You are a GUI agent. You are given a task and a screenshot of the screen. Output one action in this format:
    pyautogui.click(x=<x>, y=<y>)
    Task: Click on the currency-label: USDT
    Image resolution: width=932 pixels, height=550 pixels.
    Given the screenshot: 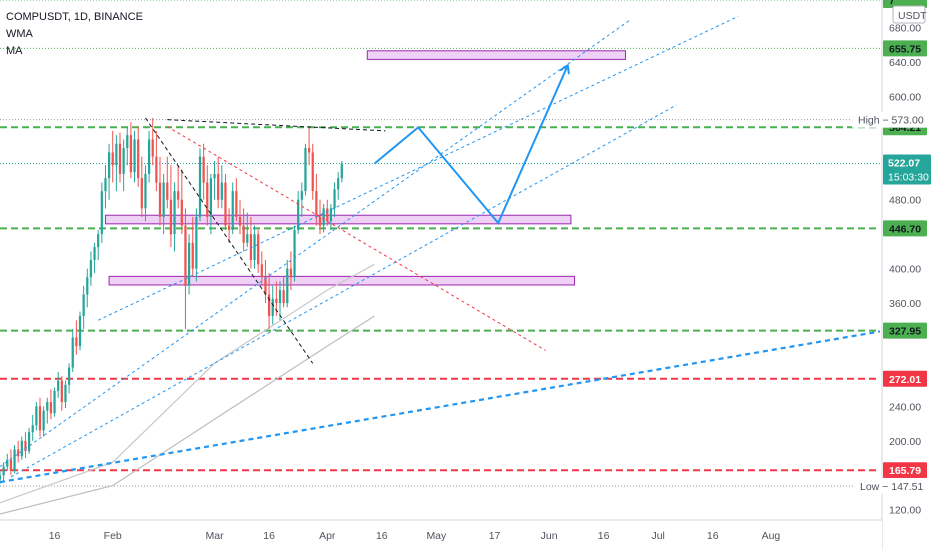 What is the action you would take?
    pyautogui.click(x=912, y=16)
    